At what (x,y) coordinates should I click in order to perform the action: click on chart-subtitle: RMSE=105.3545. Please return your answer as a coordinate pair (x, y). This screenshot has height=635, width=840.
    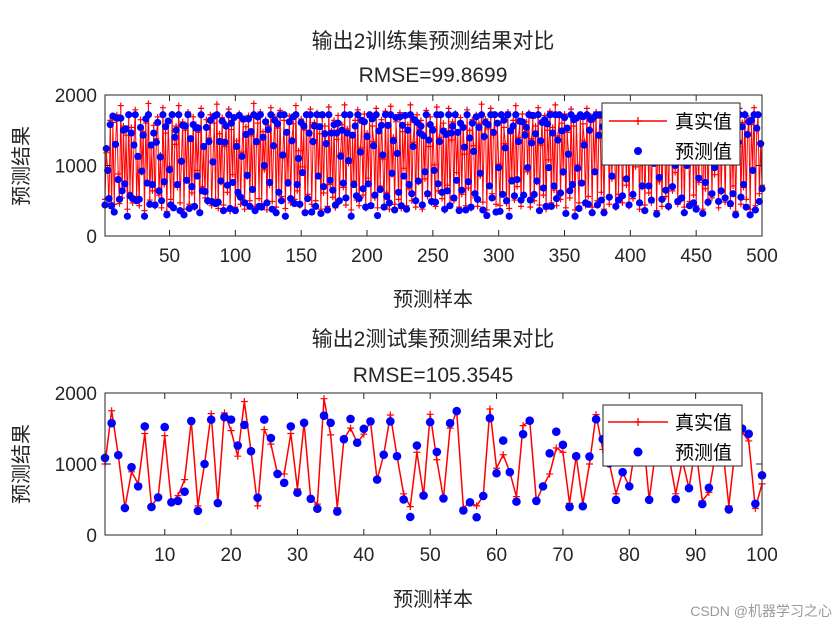
    Looking at the image, I should click on (433, 375).